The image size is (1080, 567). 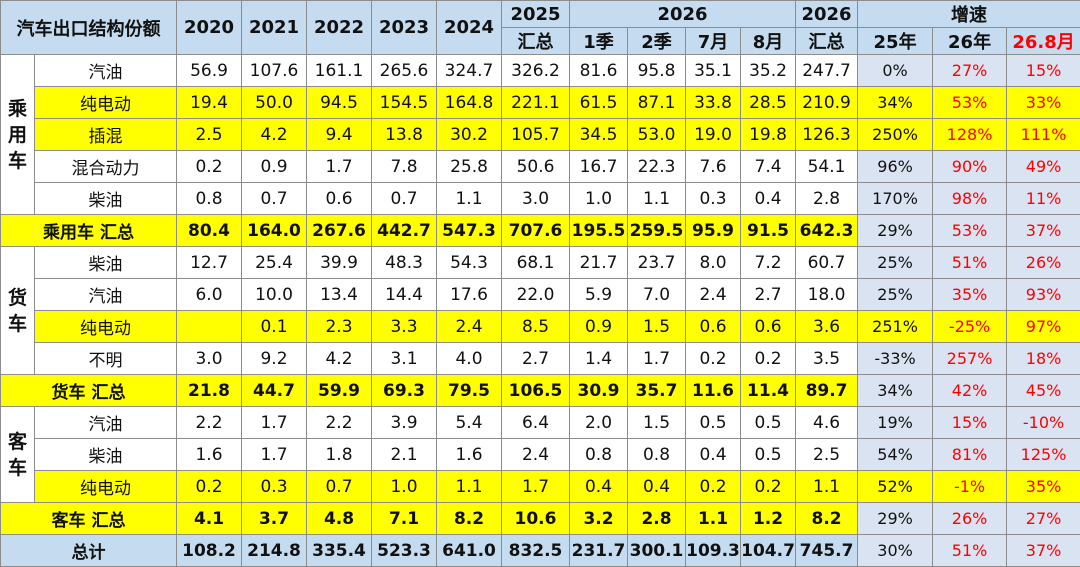 What do you see at coordinates (469, 327) in the screenshot?
I see `value-cell: 2.4` at bounding box center [469, 327].